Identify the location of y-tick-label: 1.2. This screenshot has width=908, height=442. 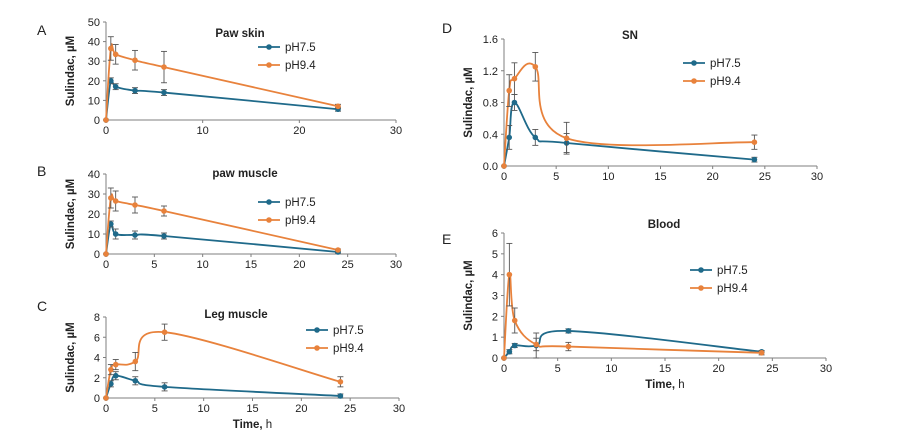
(490, 72).